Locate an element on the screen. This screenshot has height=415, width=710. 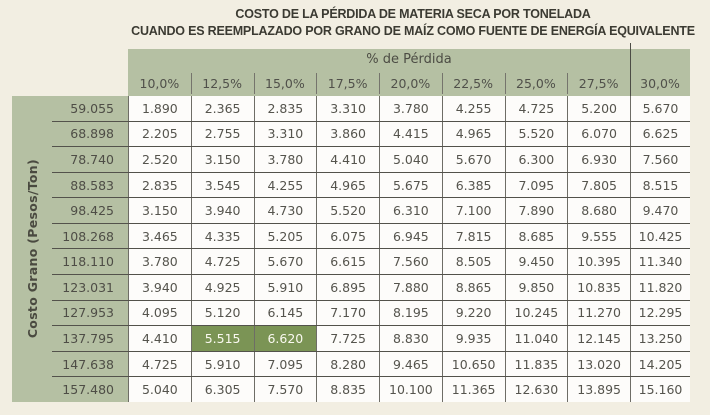
cell-r9-c6: 9.220 is located at coordinates (473, 313).